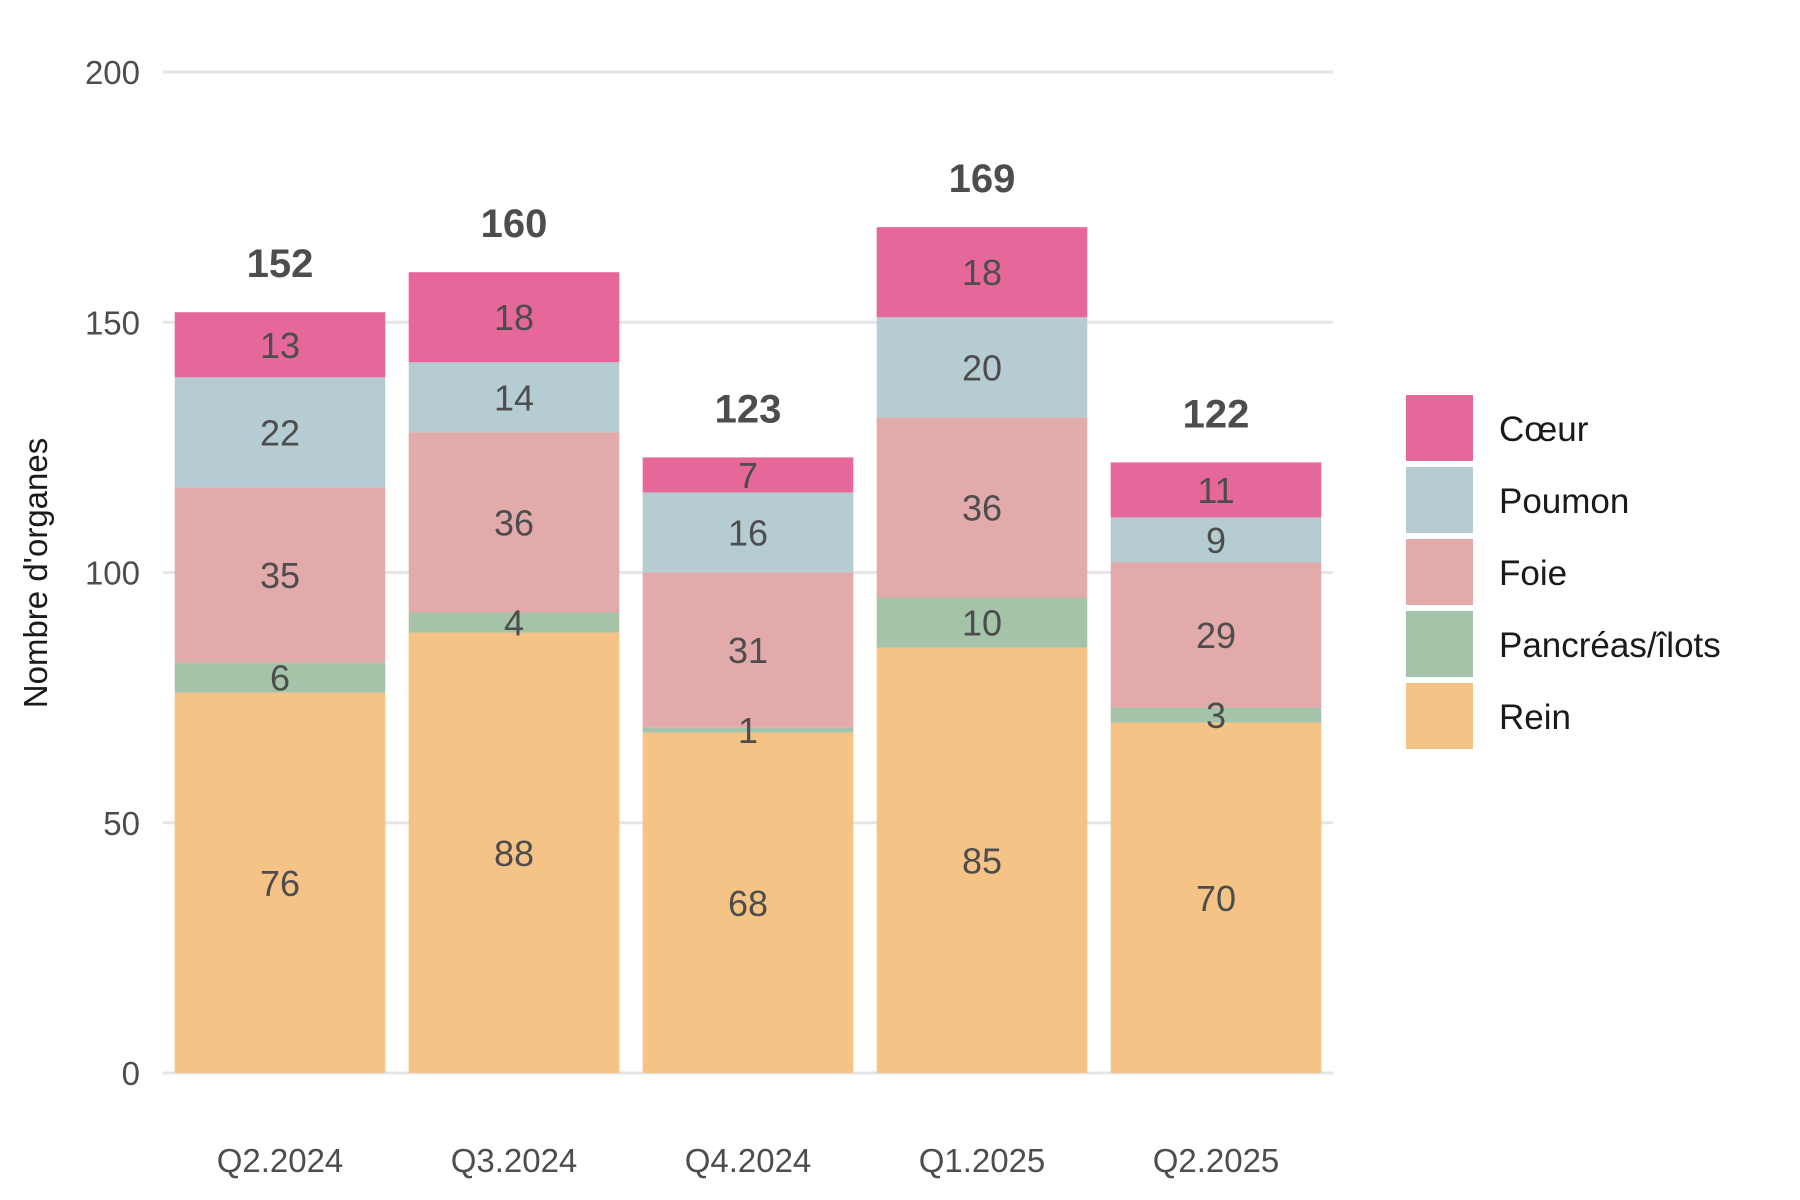 The width and height of the screenshot is (1800, 1200). Describe the element at coordinates (1610, 645) in the screenshot. I see `legend-label: Pancréas/îlots` at that location.